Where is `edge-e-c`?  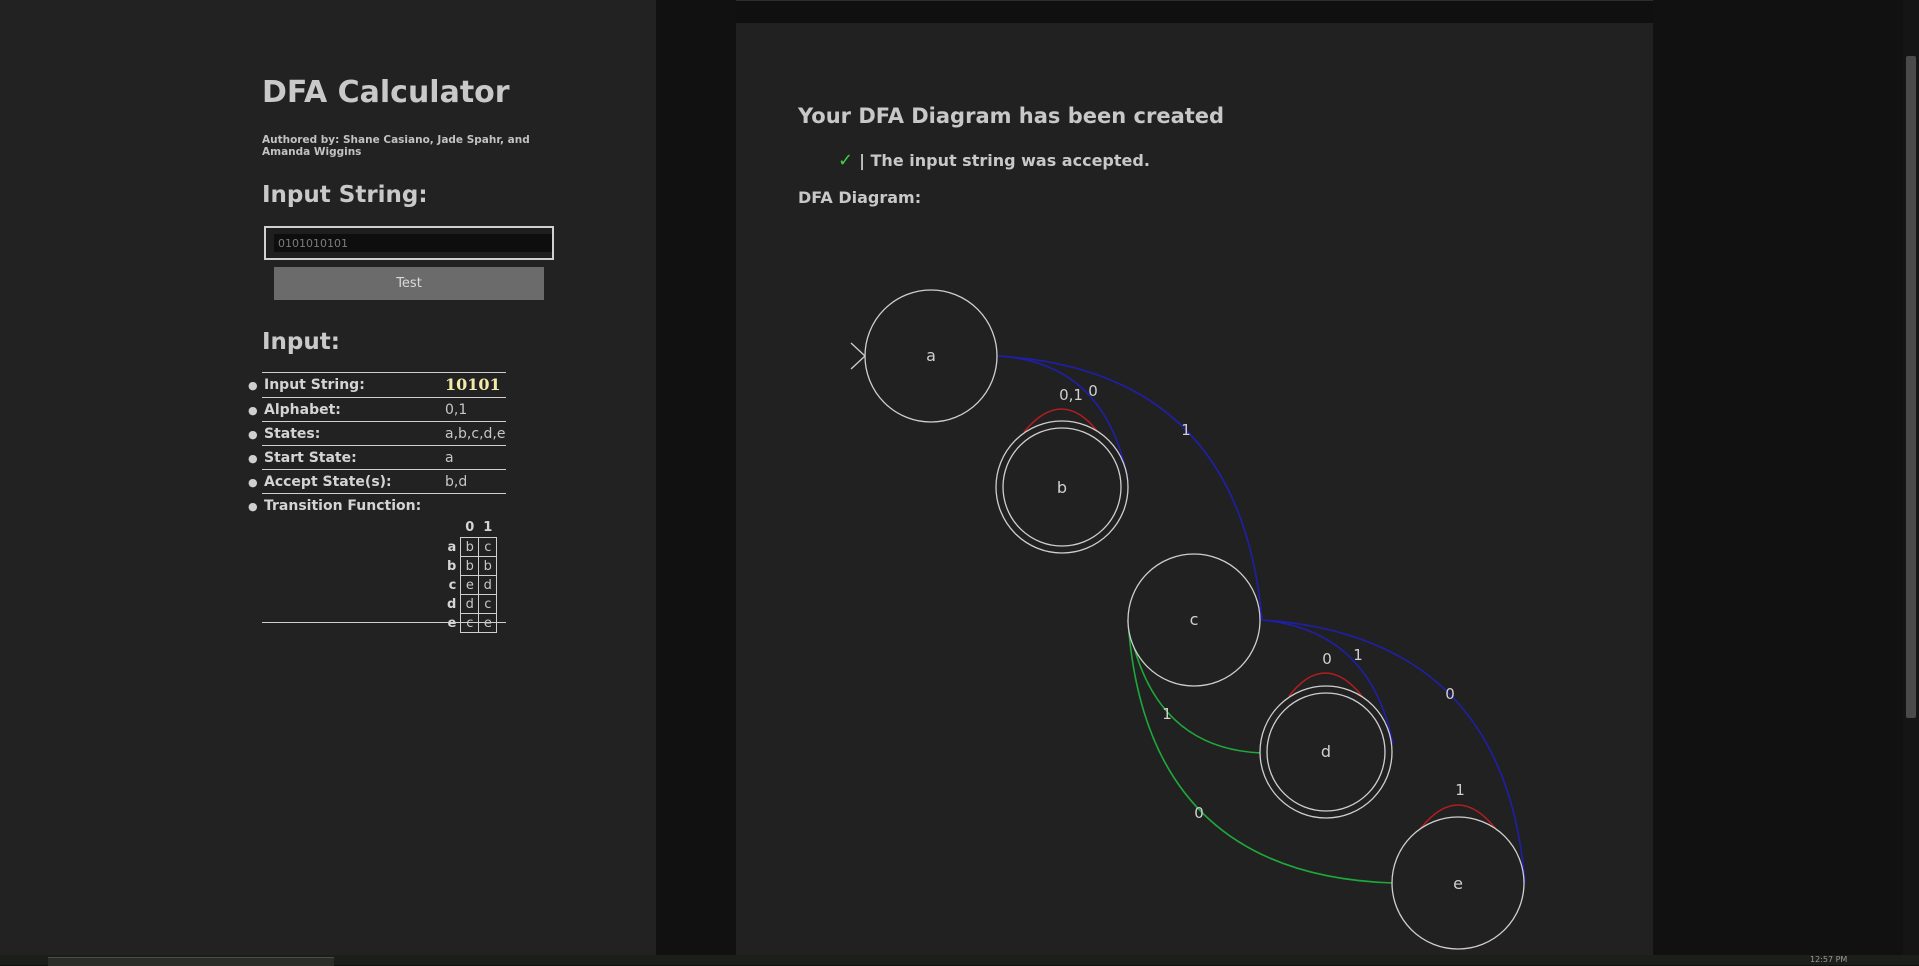 edge-e-c is located at coordinates (1260, 751).